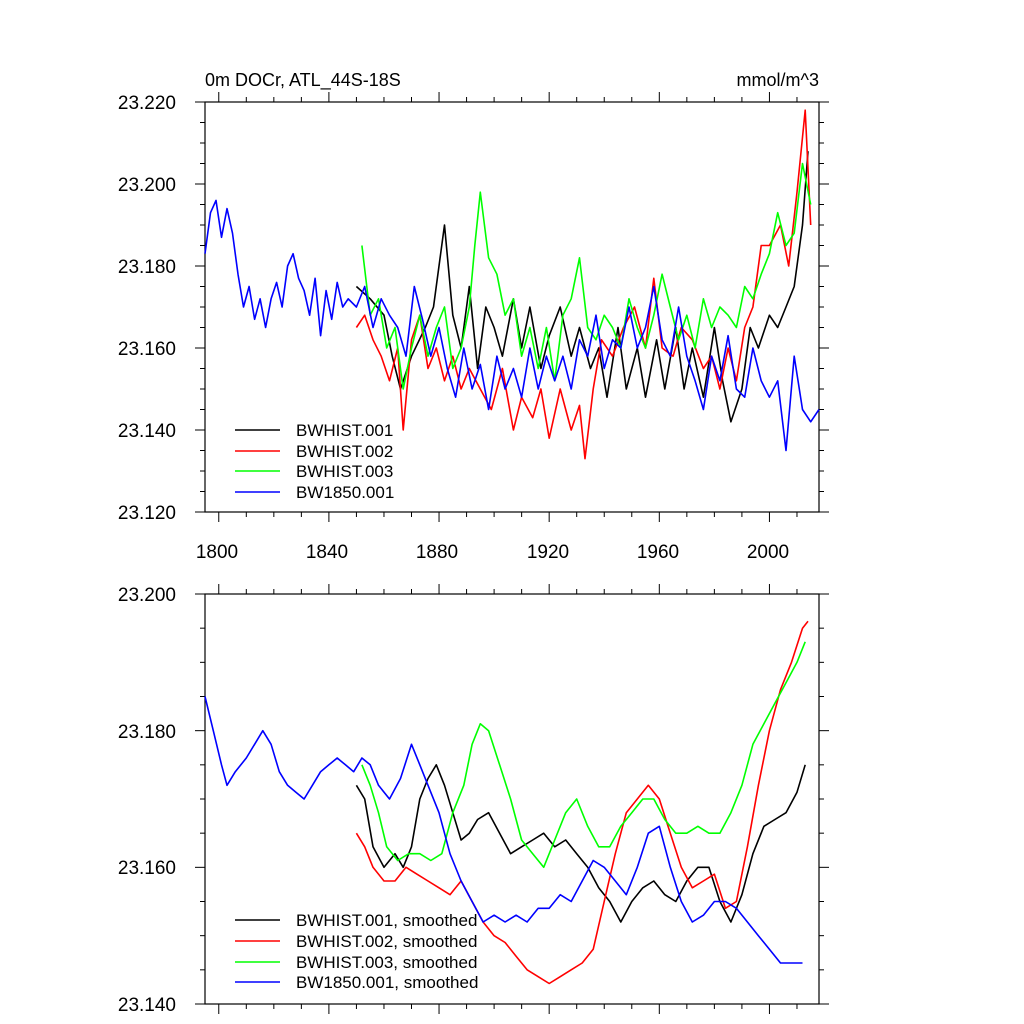 Image resolution: width=1024 pixels, height=1024 pixels. What do you see at coordinates (548, 552) in the screenshot?
I see `top-x-tick-label: 1920` at bounding box center [548, 552].